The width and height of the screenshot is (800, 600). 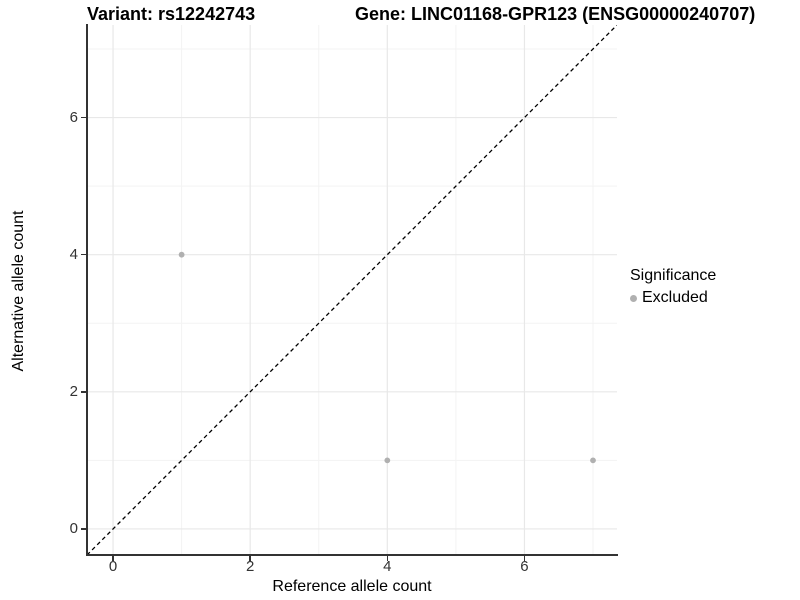 What do you see at coordinates (73, 254) in the screenshot?
I see `y-tick-label: 4` at bounding box center [73, 254].